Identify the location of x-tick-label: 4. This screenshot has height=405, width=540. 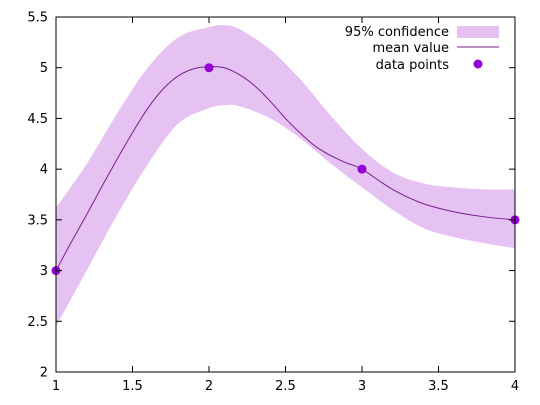
(515, 386).